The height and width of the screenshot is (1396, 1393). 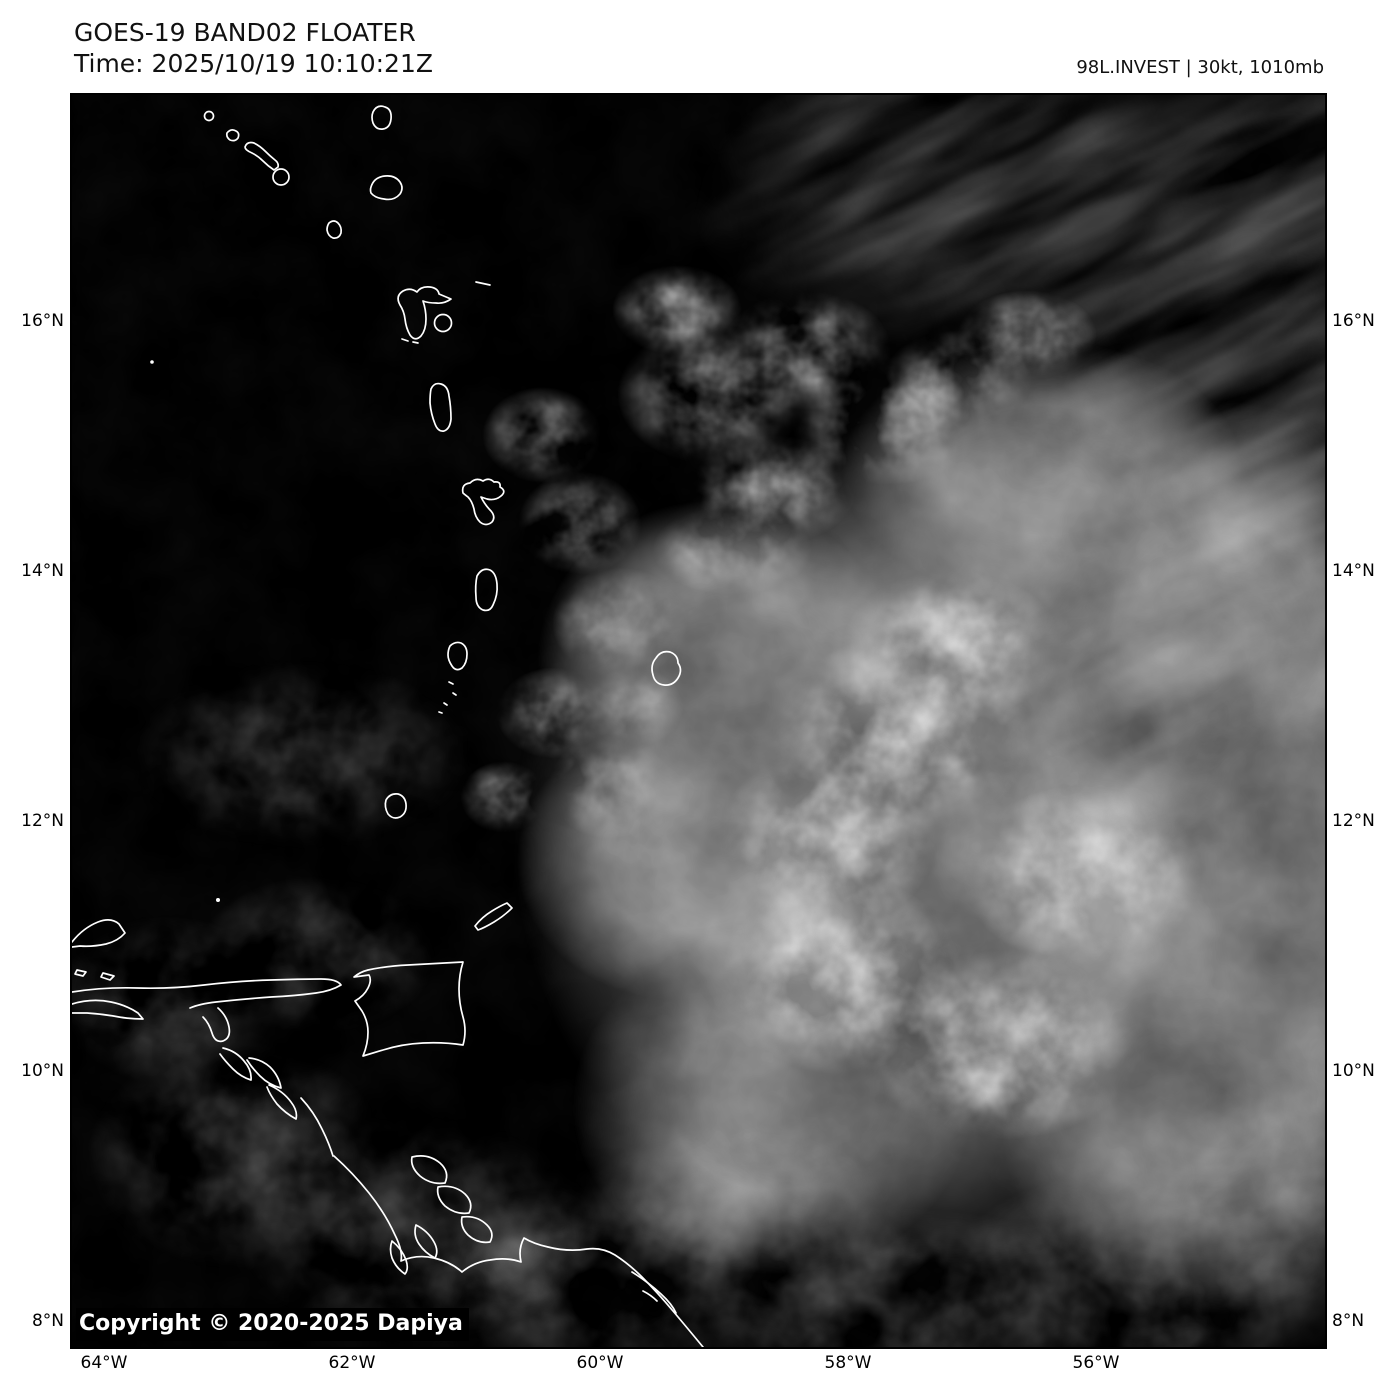 What do you see at coordinates (381, 117) in the screenshot?
I see `coastline-barbuda` at bounding box center [381, 117].